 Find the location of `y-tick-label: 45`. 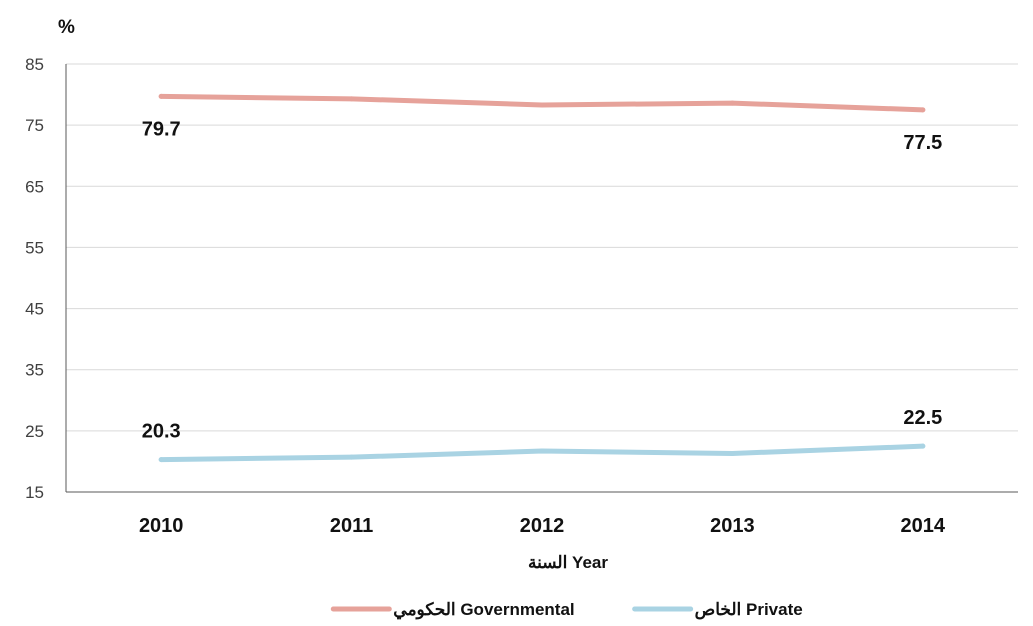

y-tick-label: 45 is located at coordinates (34, 309).